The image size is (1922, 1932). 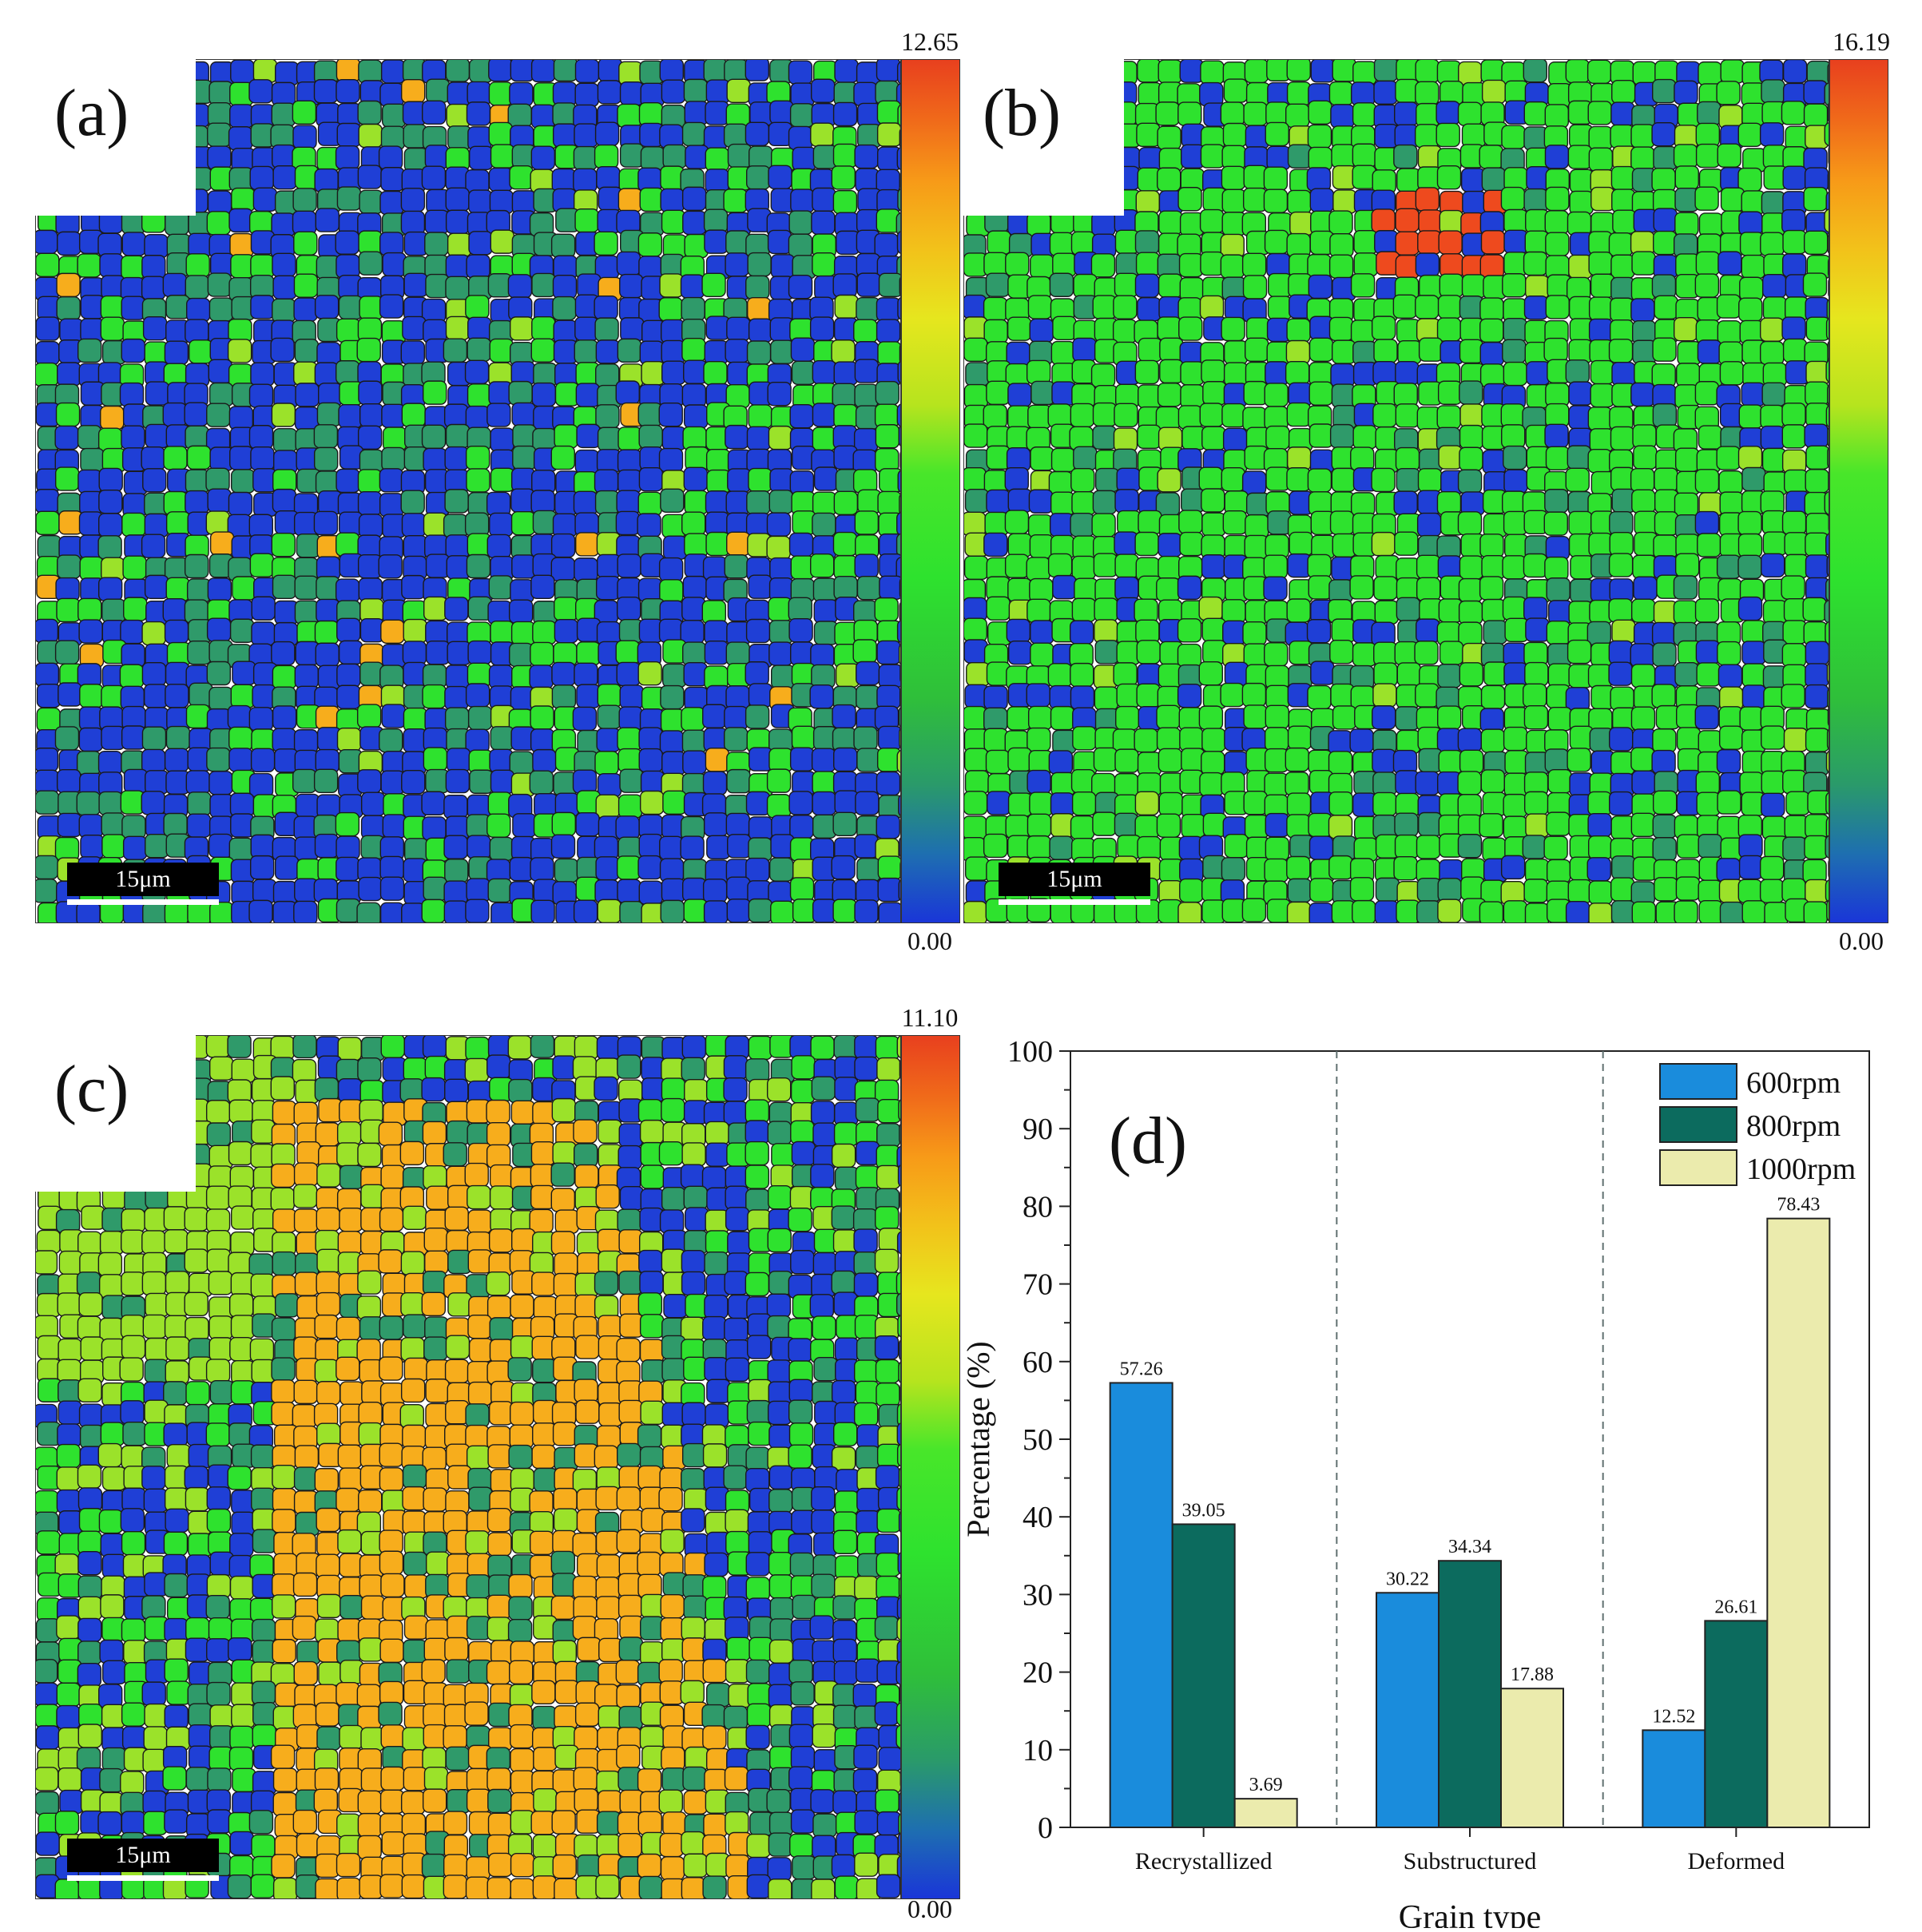 I want to click on y-tick-label: 100, so click(x=1030, y=1052).